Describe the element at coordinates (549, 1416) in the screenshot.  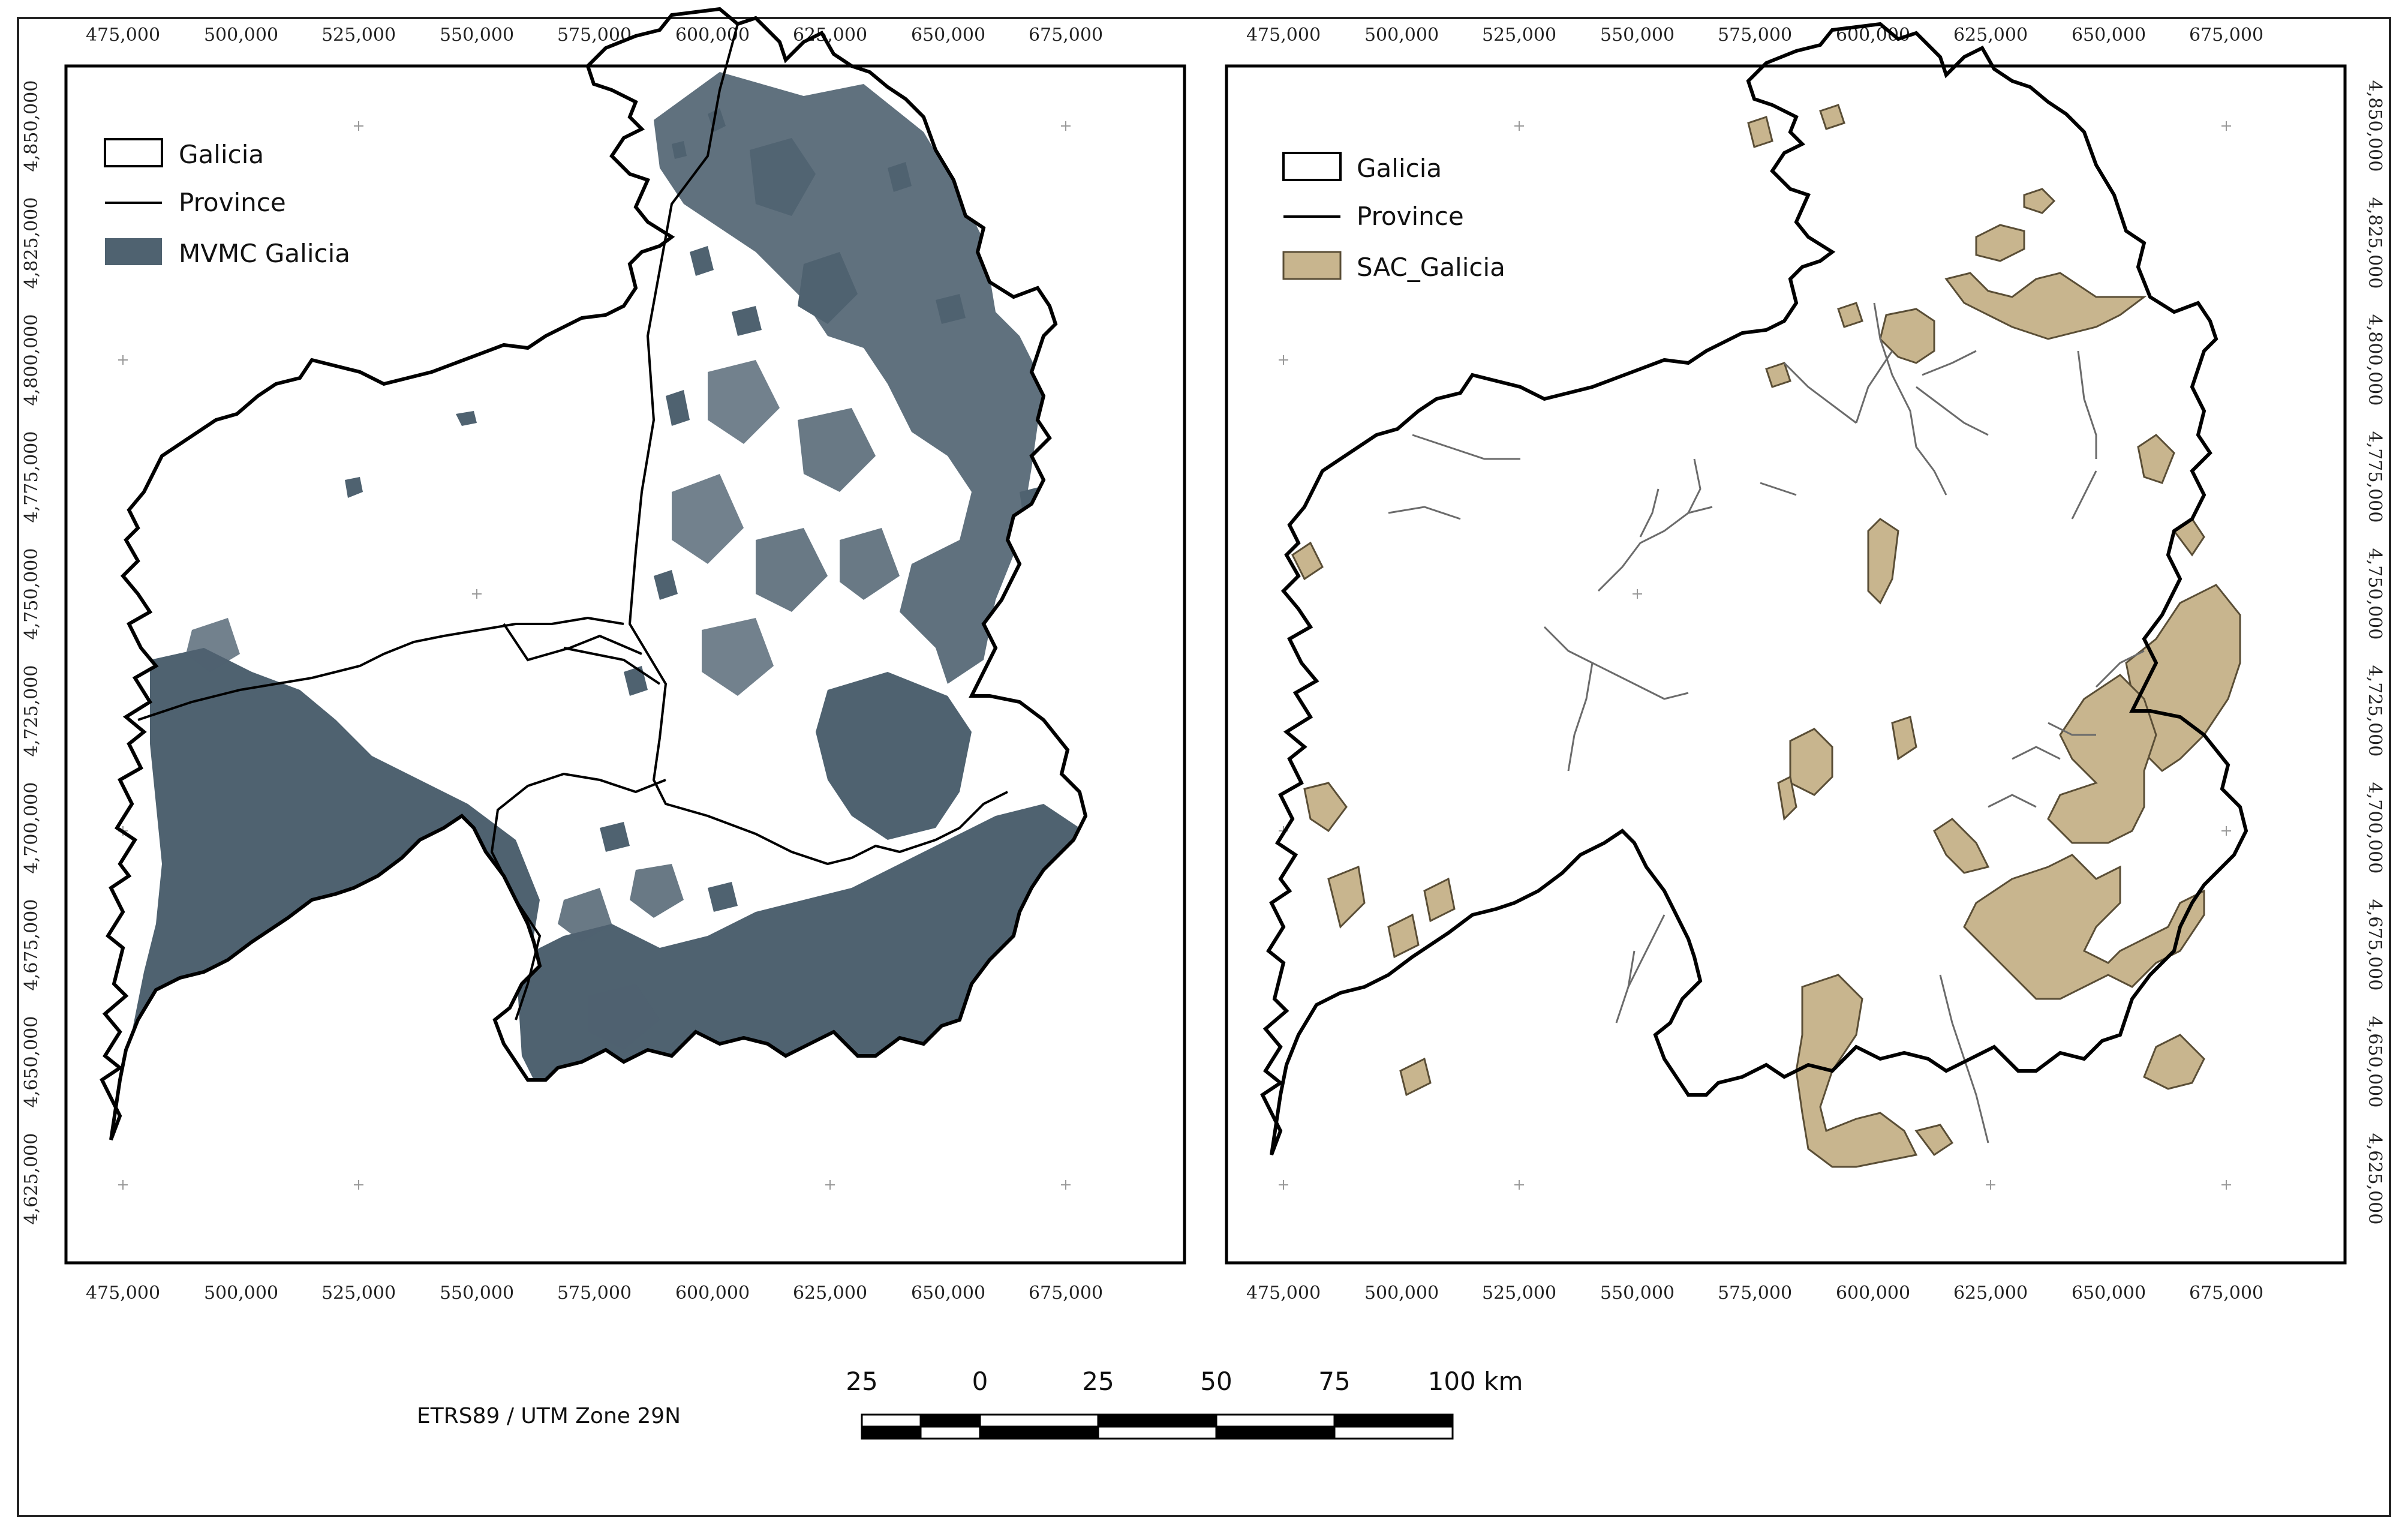
I see `crs-label: ETRS89 / UTM Zone 29N` at that location.